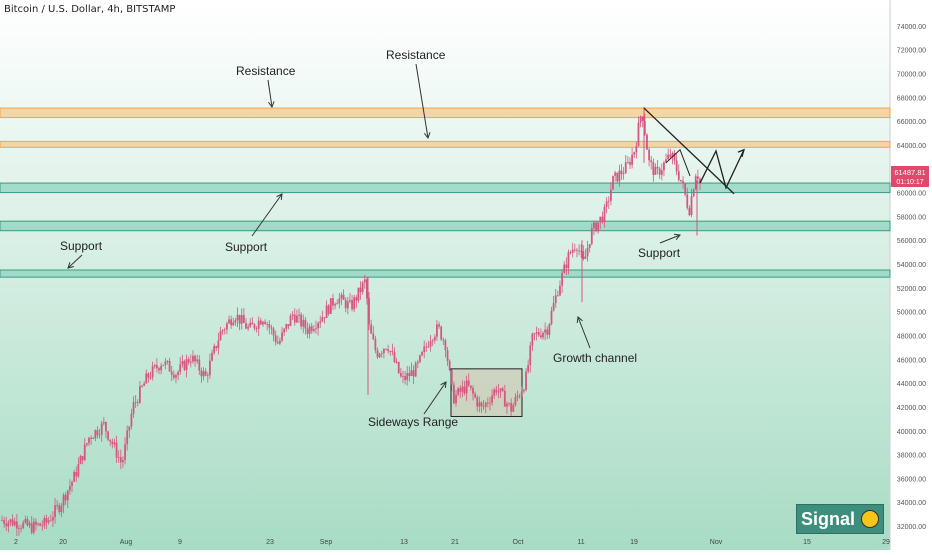 The width and height of the screenshot is (932, 555). What do you see at coordinates (909, 172) in the screenshot?
I see `price-tag-price: 61487.81` at bounding box center [909, 172].